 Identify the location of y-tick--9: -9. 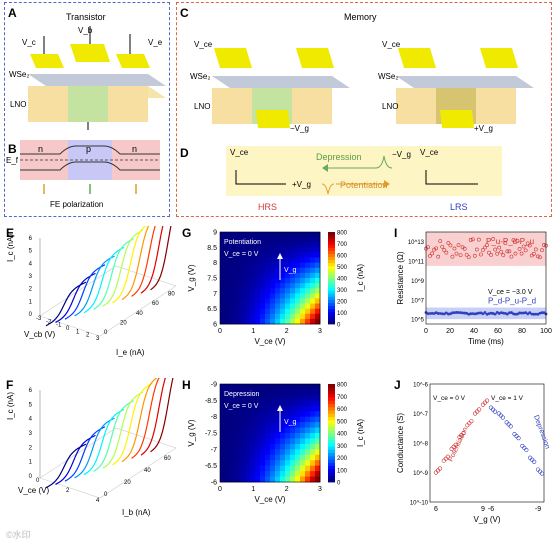
(214, 385).